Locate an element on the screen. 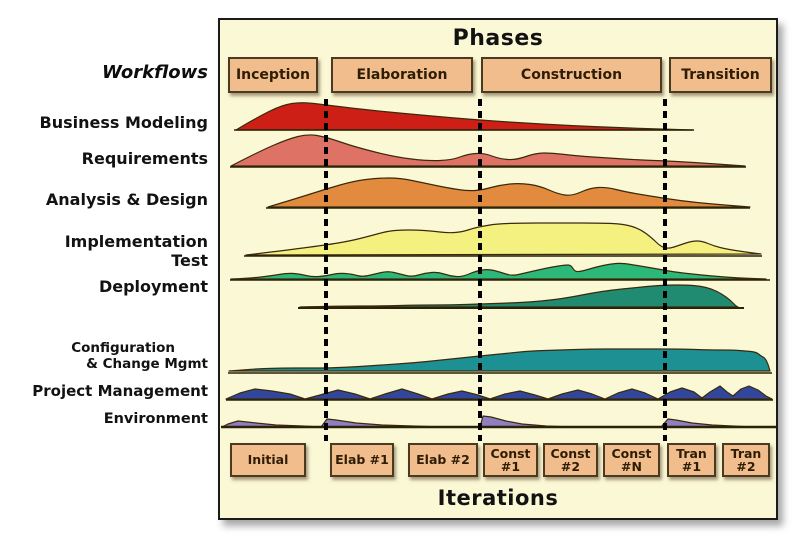  phase-box: Transition is located at coordinates (720, 75).